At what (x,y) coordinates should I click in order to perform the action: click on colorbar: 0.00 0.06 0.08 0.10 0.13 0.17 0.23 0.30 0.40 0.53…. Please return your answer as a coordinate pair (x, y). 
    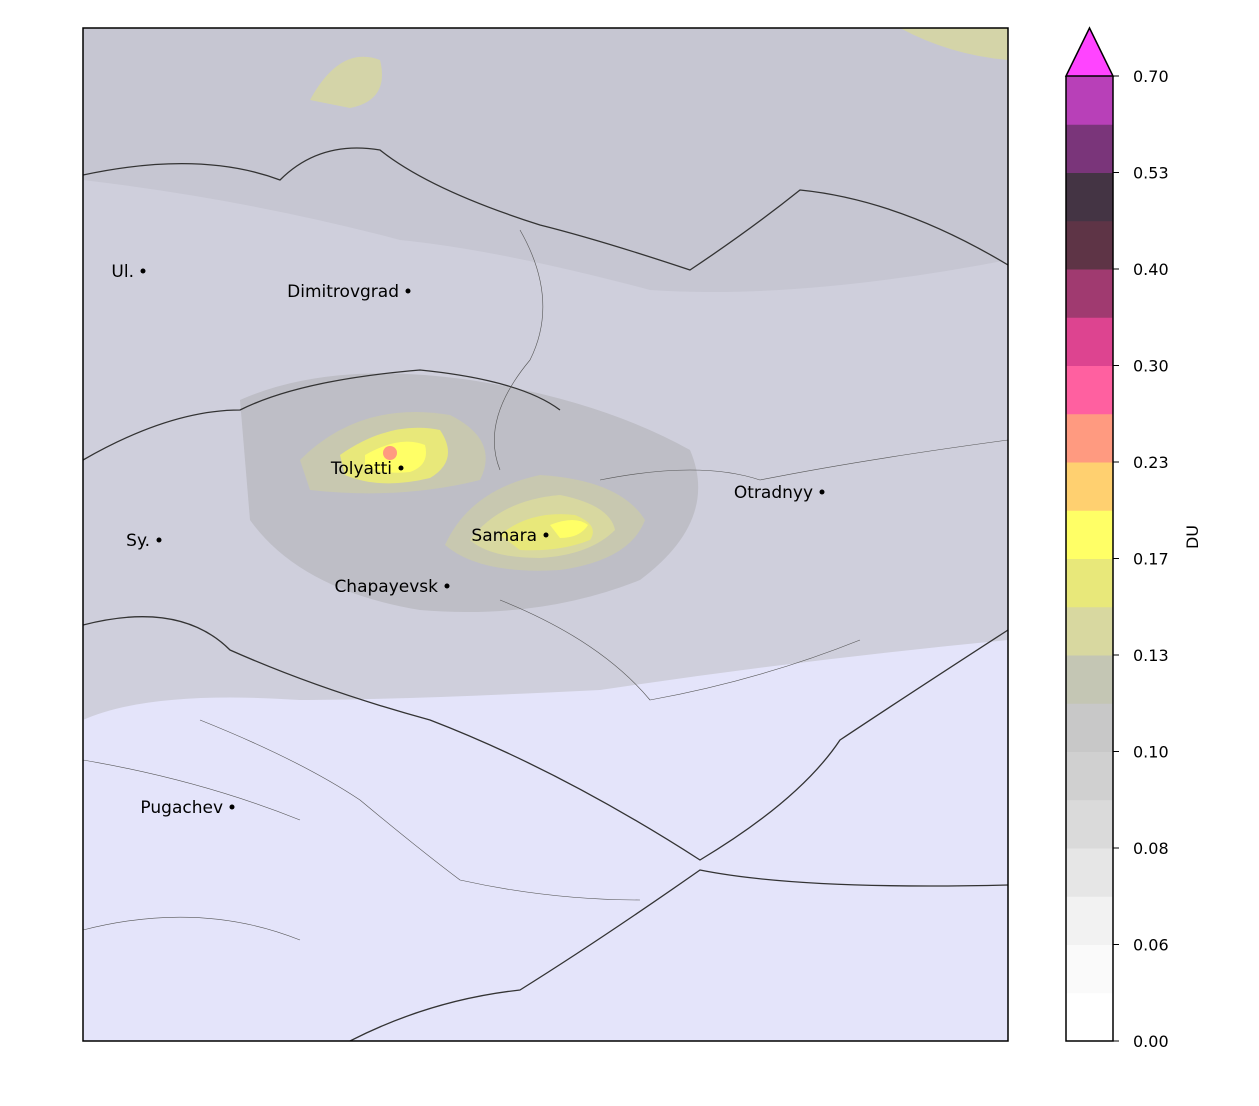
    Looking at the image, I should click on (1116, 538).